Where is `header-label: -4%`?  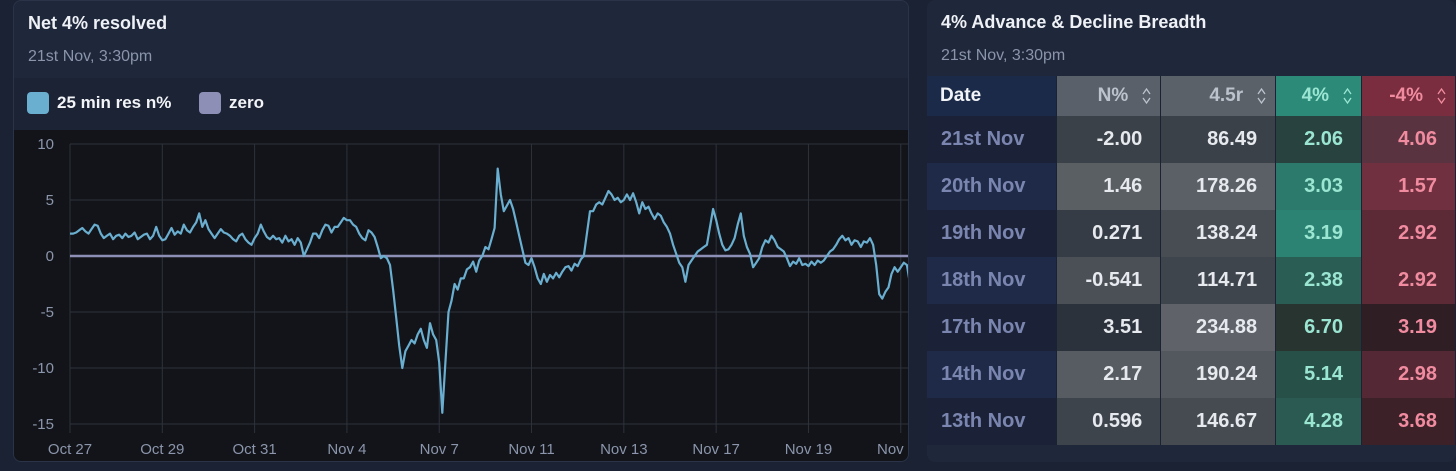
header-label: -4% is located at coordinates (1406, 95).